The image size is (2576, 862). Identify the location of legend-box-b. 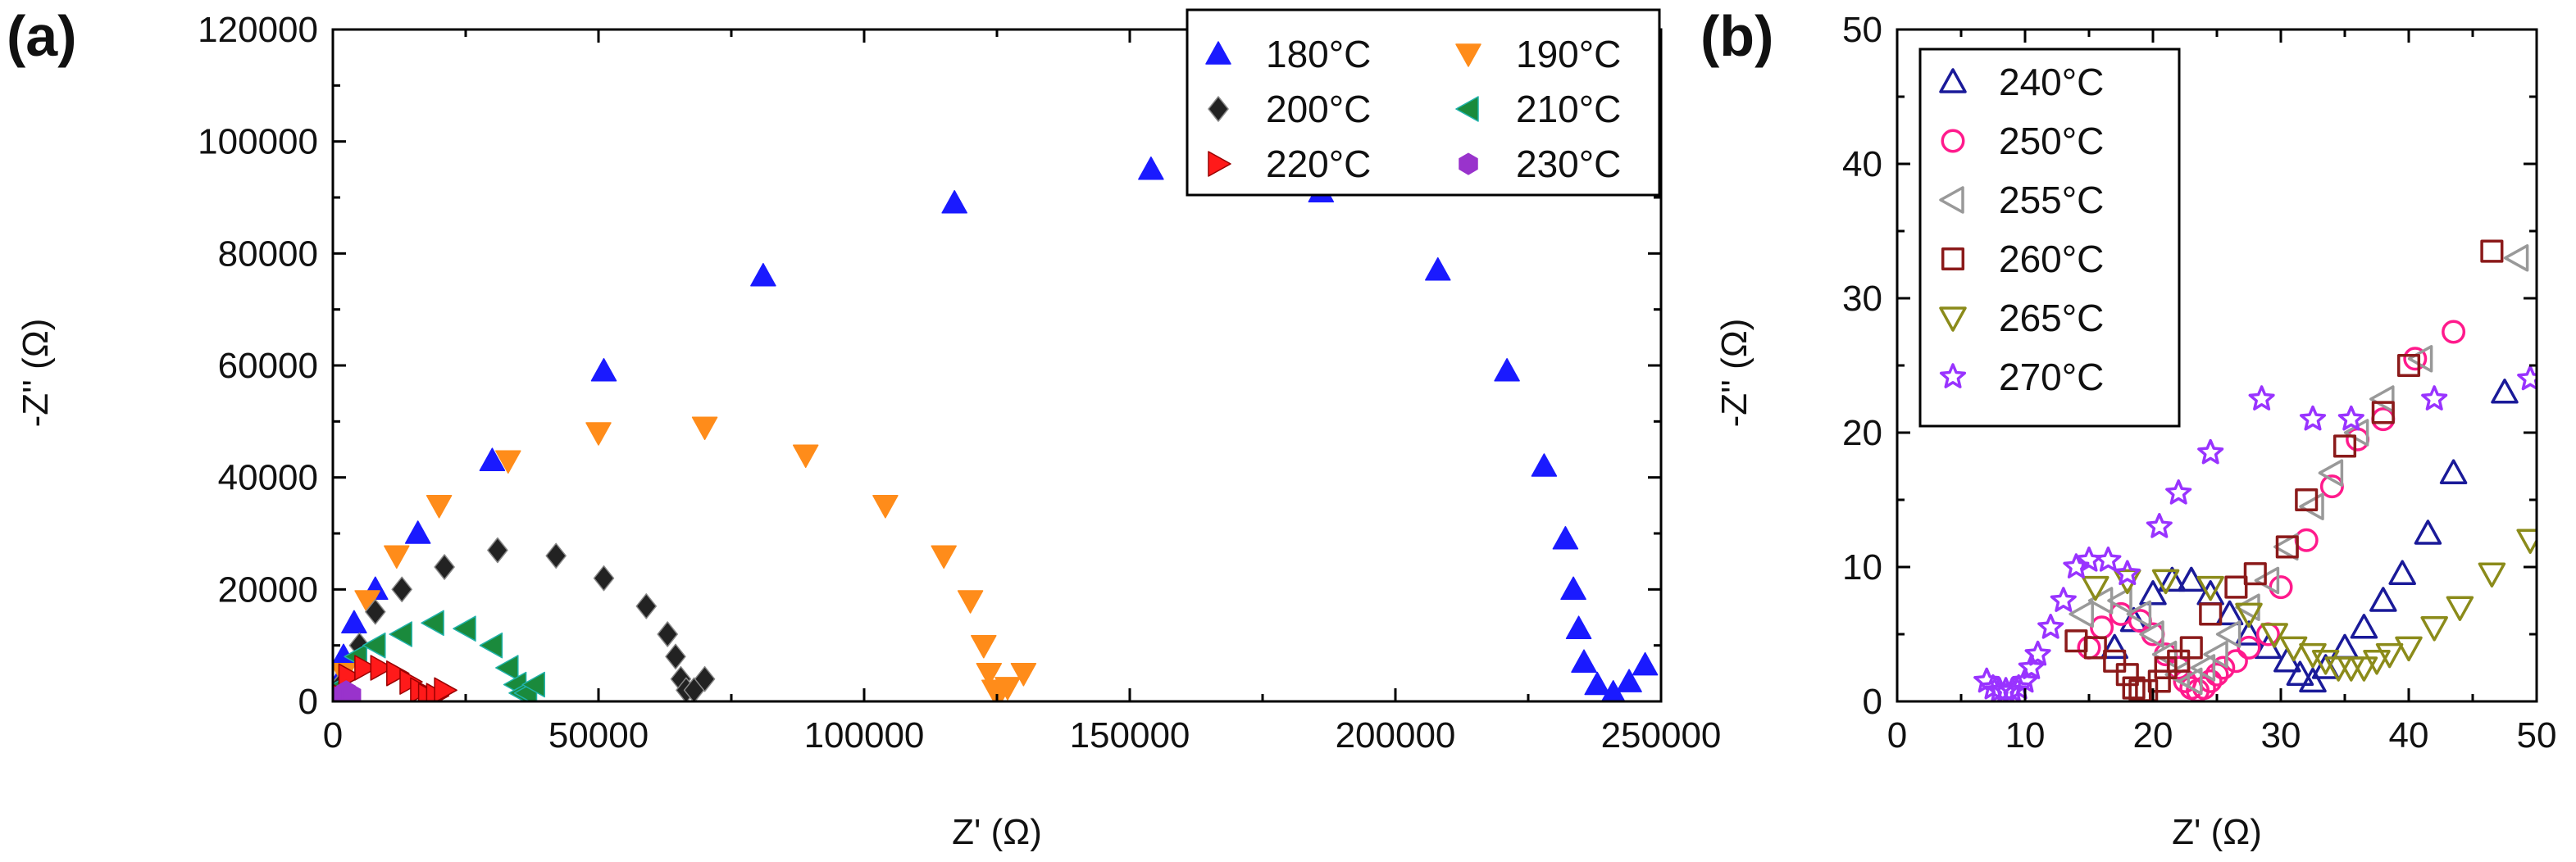
(2049, 238).